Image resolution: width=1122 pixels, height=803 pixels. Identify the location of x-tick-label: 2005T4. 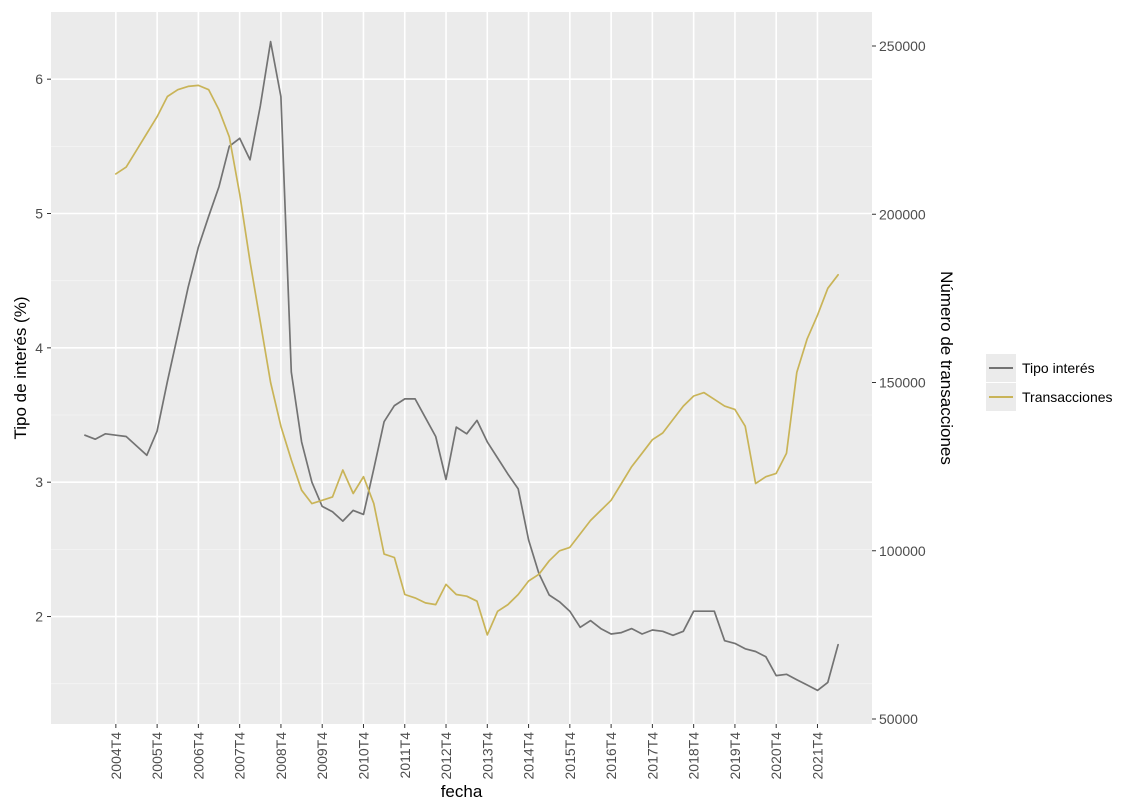
(157, 756).